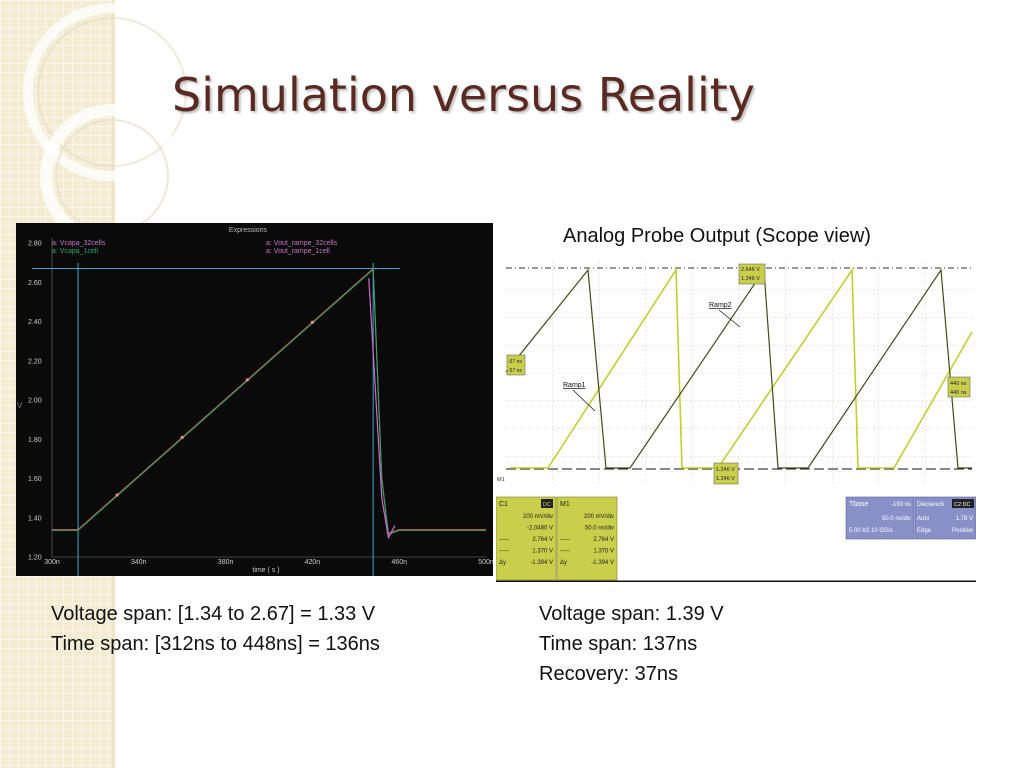 This screenshot has height=768, width=1024. Describe the element at coordinates (720, 305) in the screenshot. I see `ramp2-label: Ramp2` at that location.